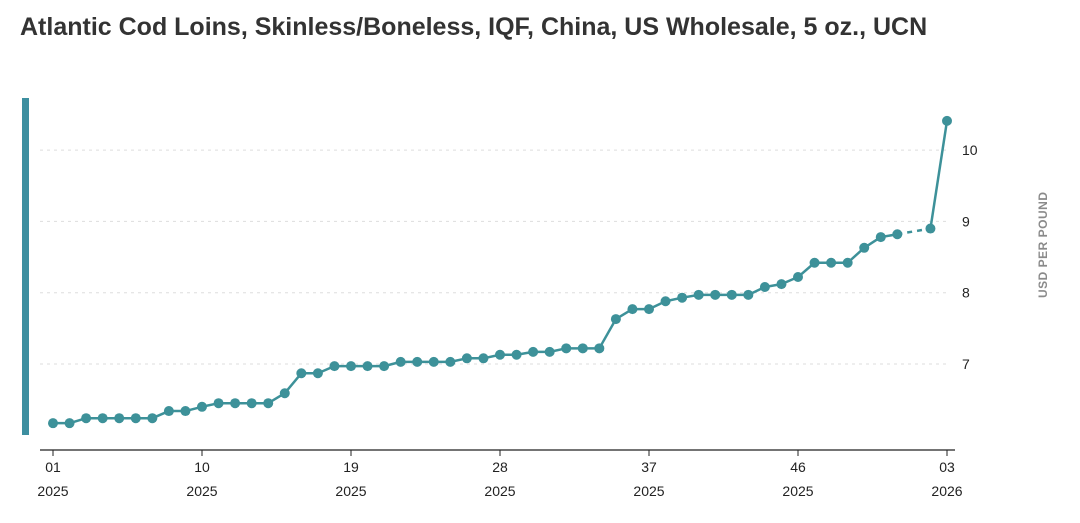  What do you see at coordinates (53, 467) in the screenshot?
I see `x-tick-week: 01` at bounding box center [53, 467].